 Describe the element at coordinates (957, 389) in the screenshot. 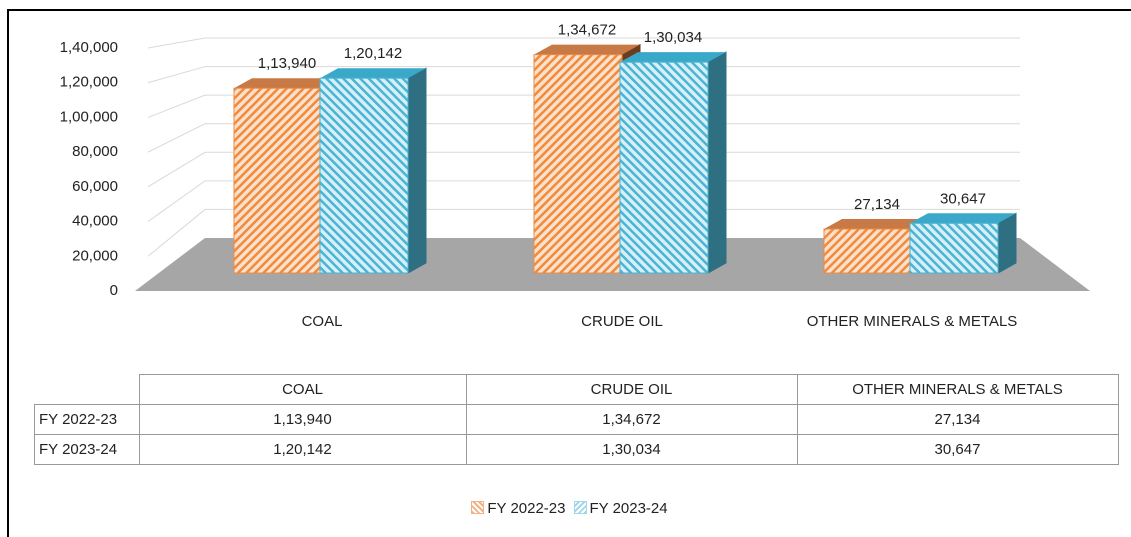

I see `table-header: OTHER MINERALS & METALS` at that location.